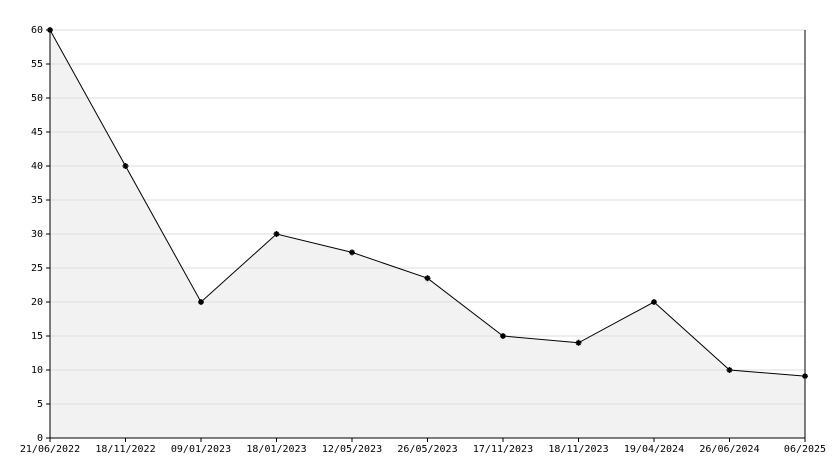 Image resolution: width=834 pixels, height=468 pixels. What do you see at coordinates (40, 438) in the screenshot?
I see `y-tick-label: 0` at bounding box center [40, 438].